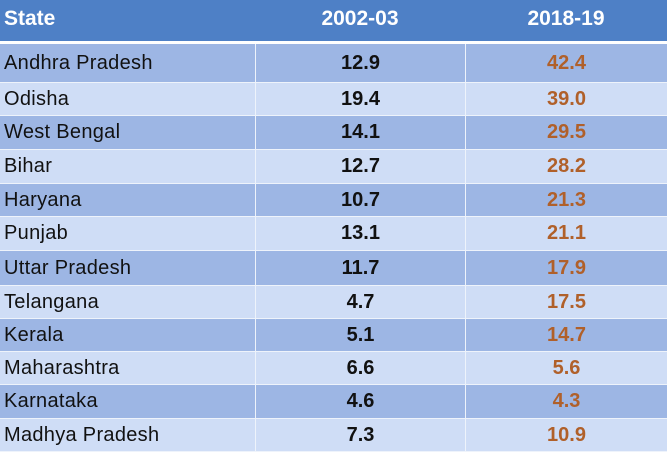 The width and height of the screenshot is (667, 452). I want to click on state-cell: Odisha, so click(37, 98).